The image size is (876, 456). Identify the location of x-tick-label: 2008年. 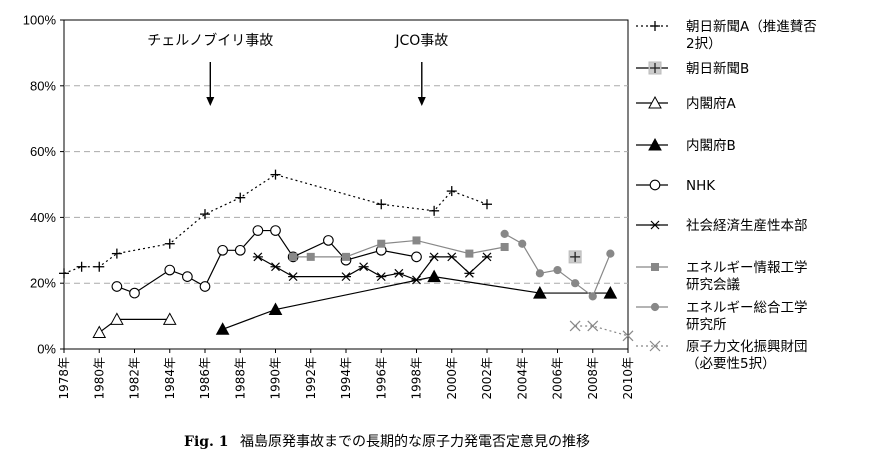
(593, 378).